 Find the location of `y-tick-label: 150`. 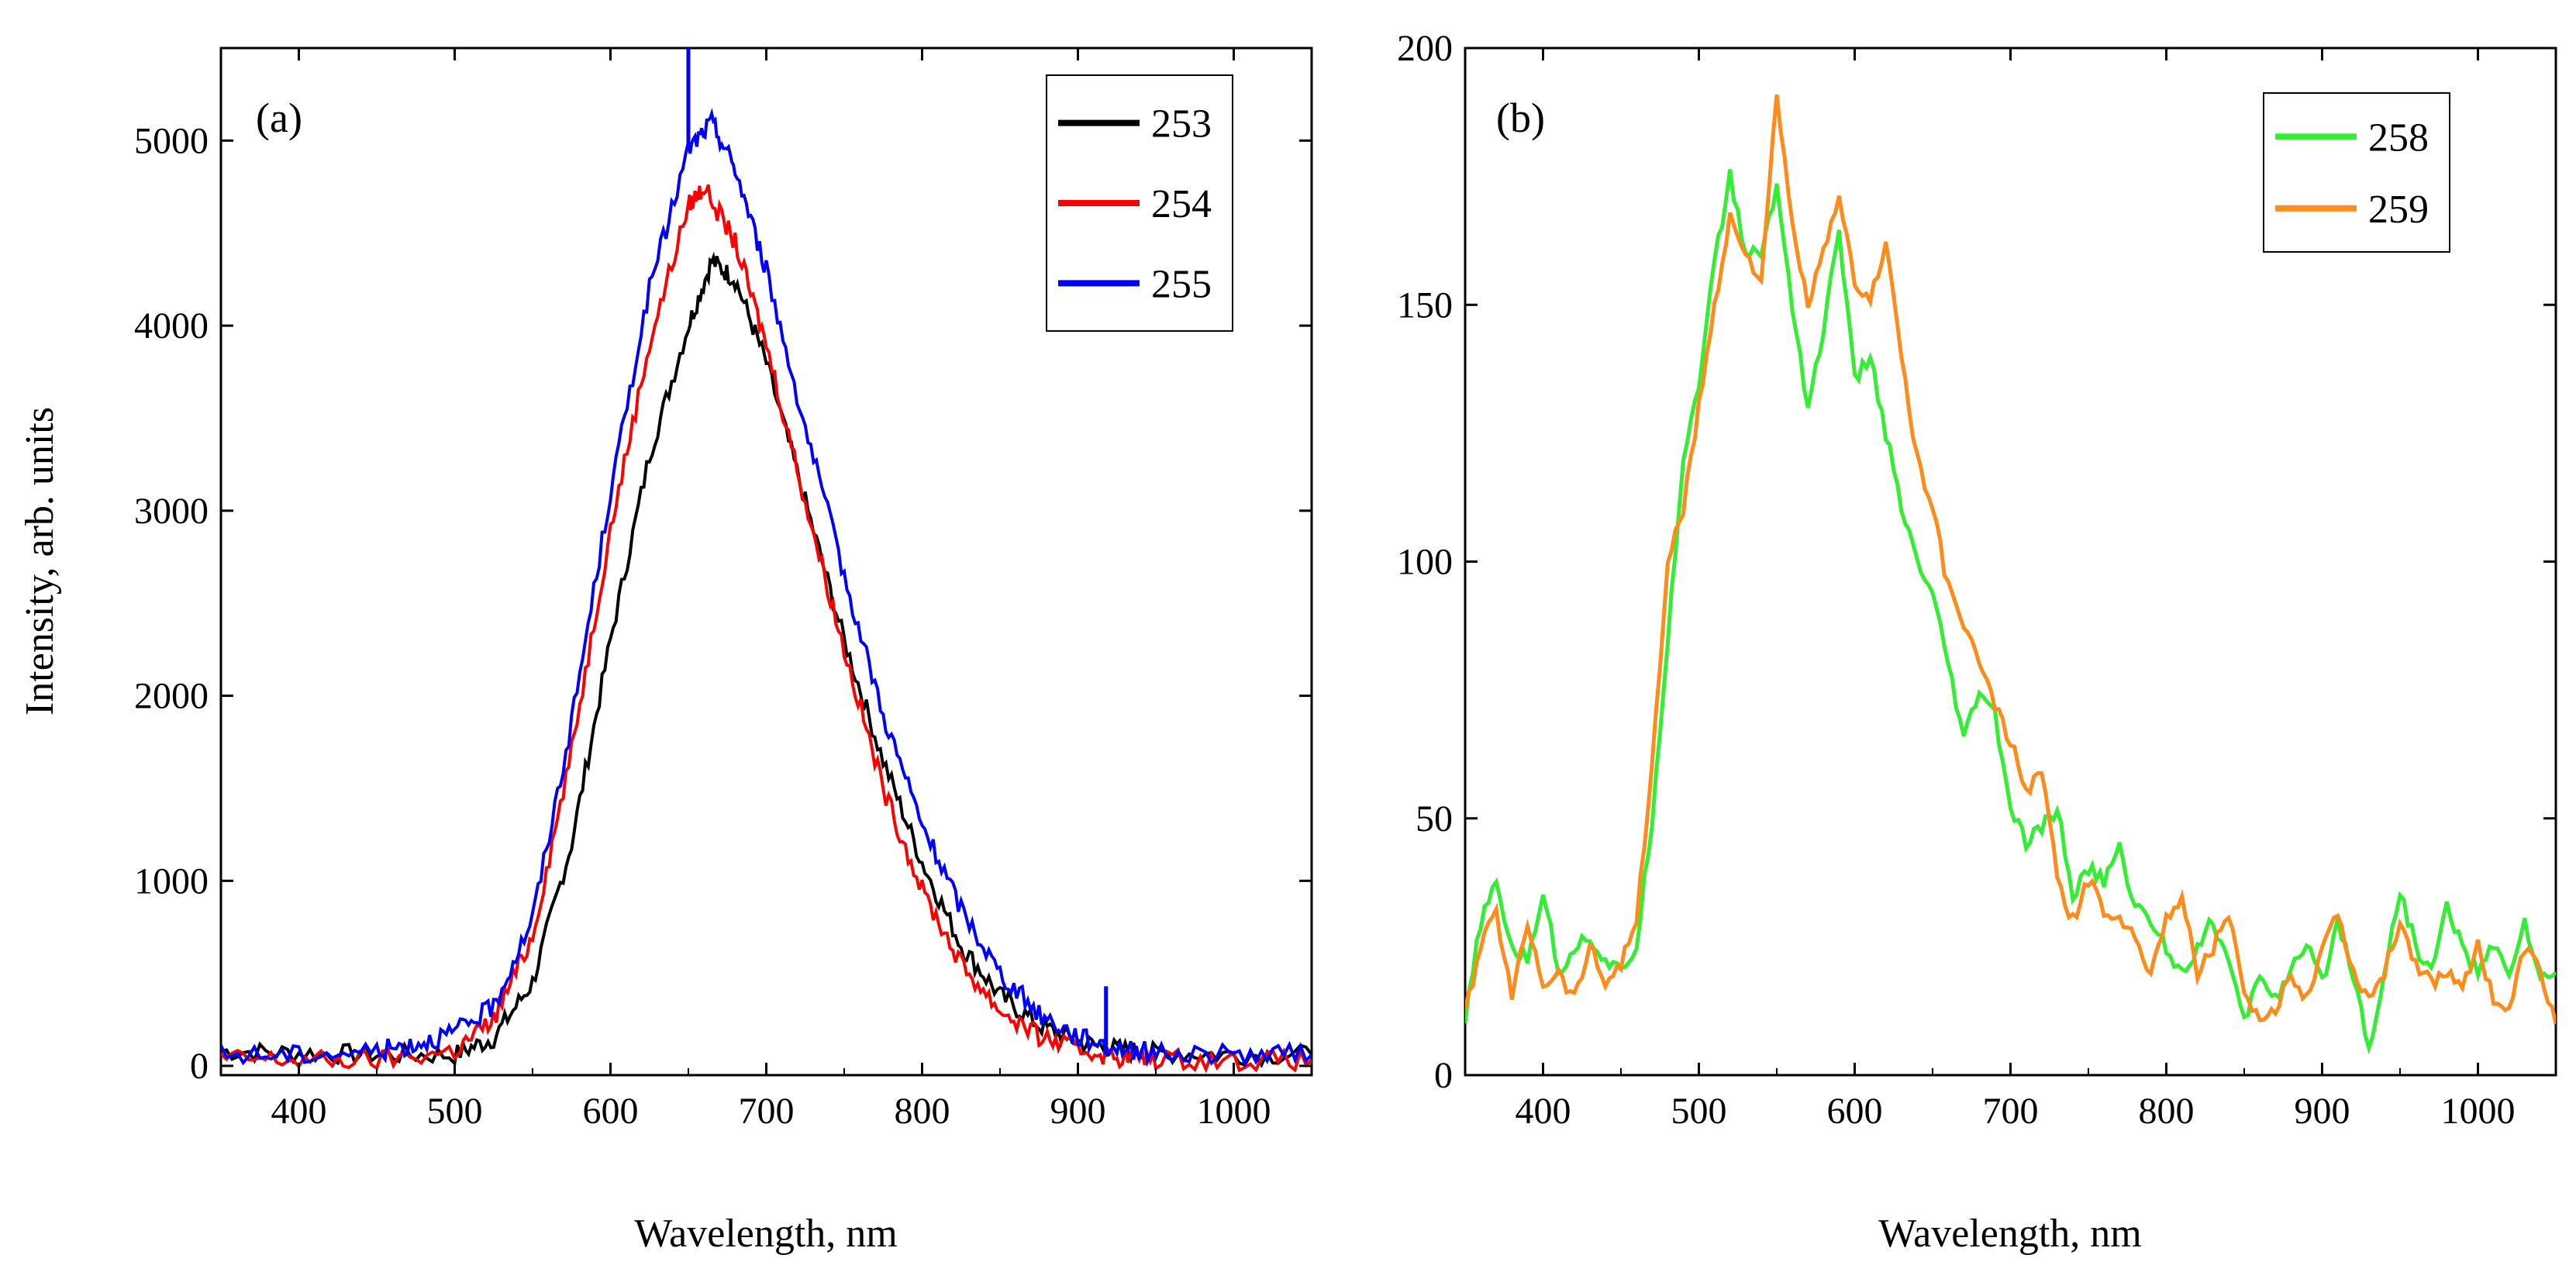

y-tick-label: 150 is located at coordinates (1425, 305).